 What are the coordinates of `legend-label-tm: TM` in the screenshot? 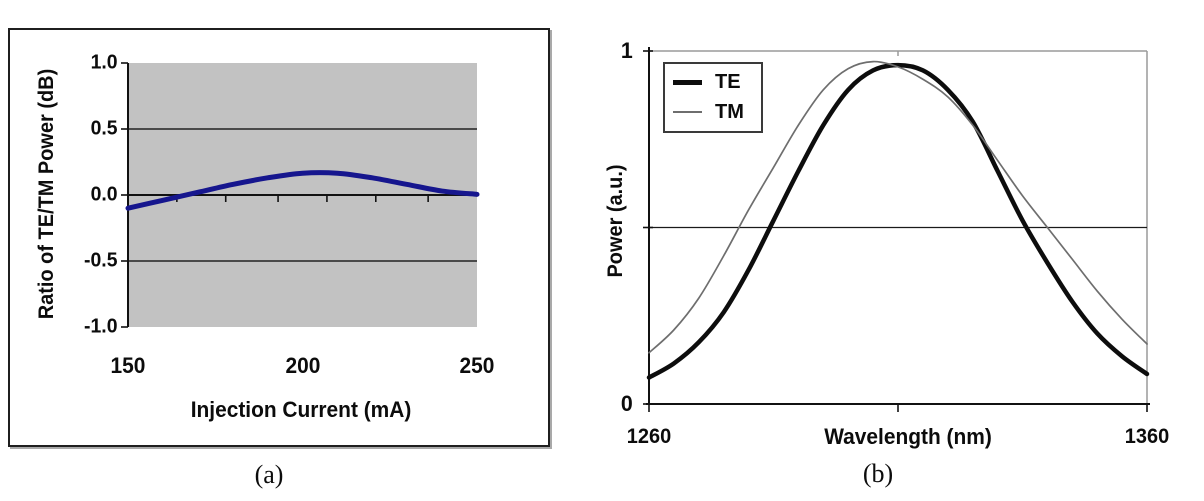 It's located at (729, 111).